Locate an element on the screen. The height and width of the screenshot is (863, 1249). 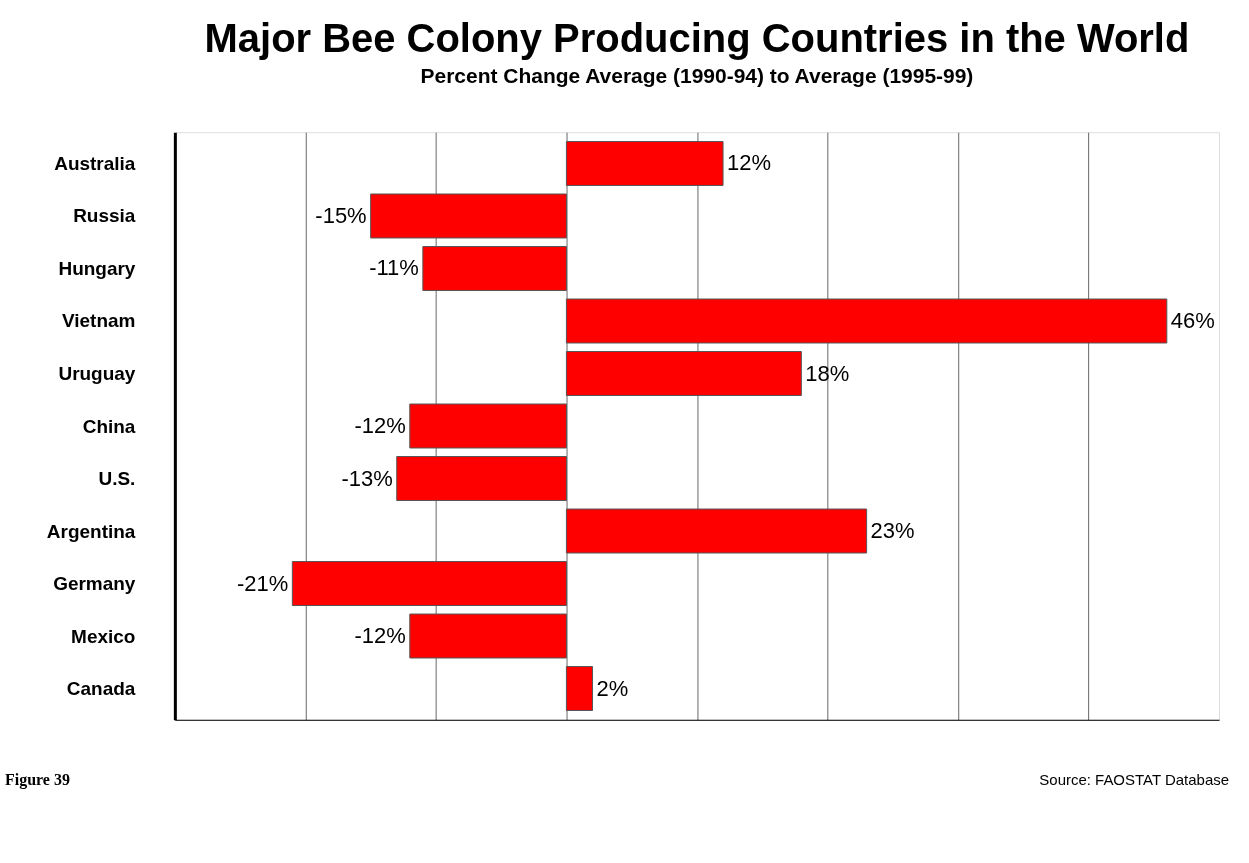
y-tick-label: Canada is located at coordinates (101, 689).